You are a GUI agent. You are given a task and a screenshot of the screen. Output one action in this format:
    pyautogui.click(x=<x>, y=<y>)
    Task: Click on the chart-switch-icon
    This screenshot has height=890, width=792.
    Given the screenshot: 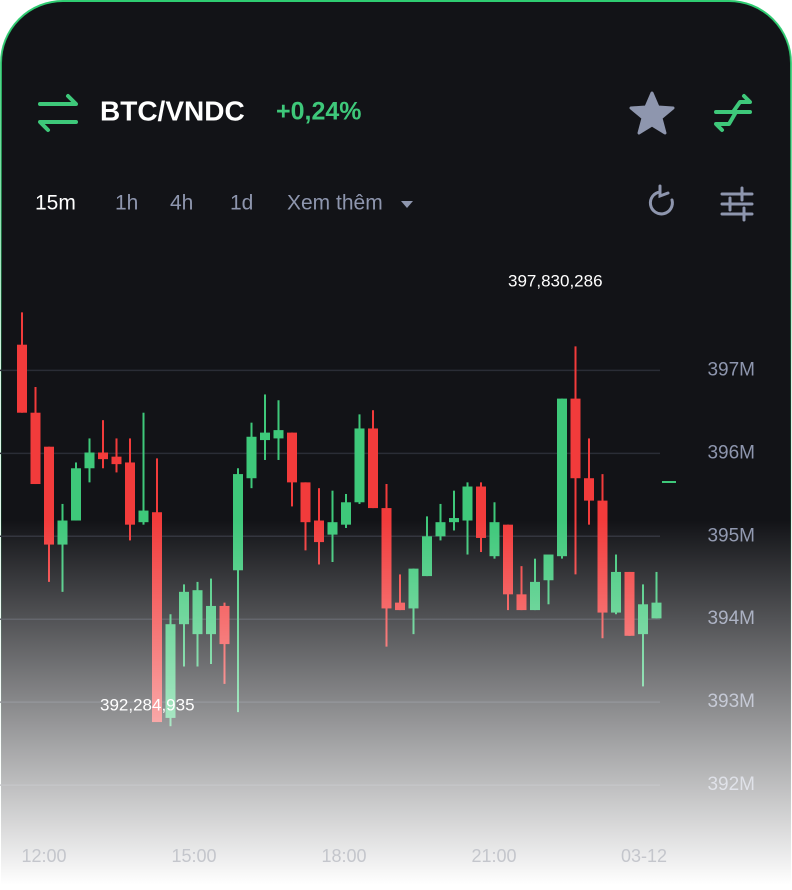 What is the action you would take?
    pyautogui.click(x=733, y=113)
    